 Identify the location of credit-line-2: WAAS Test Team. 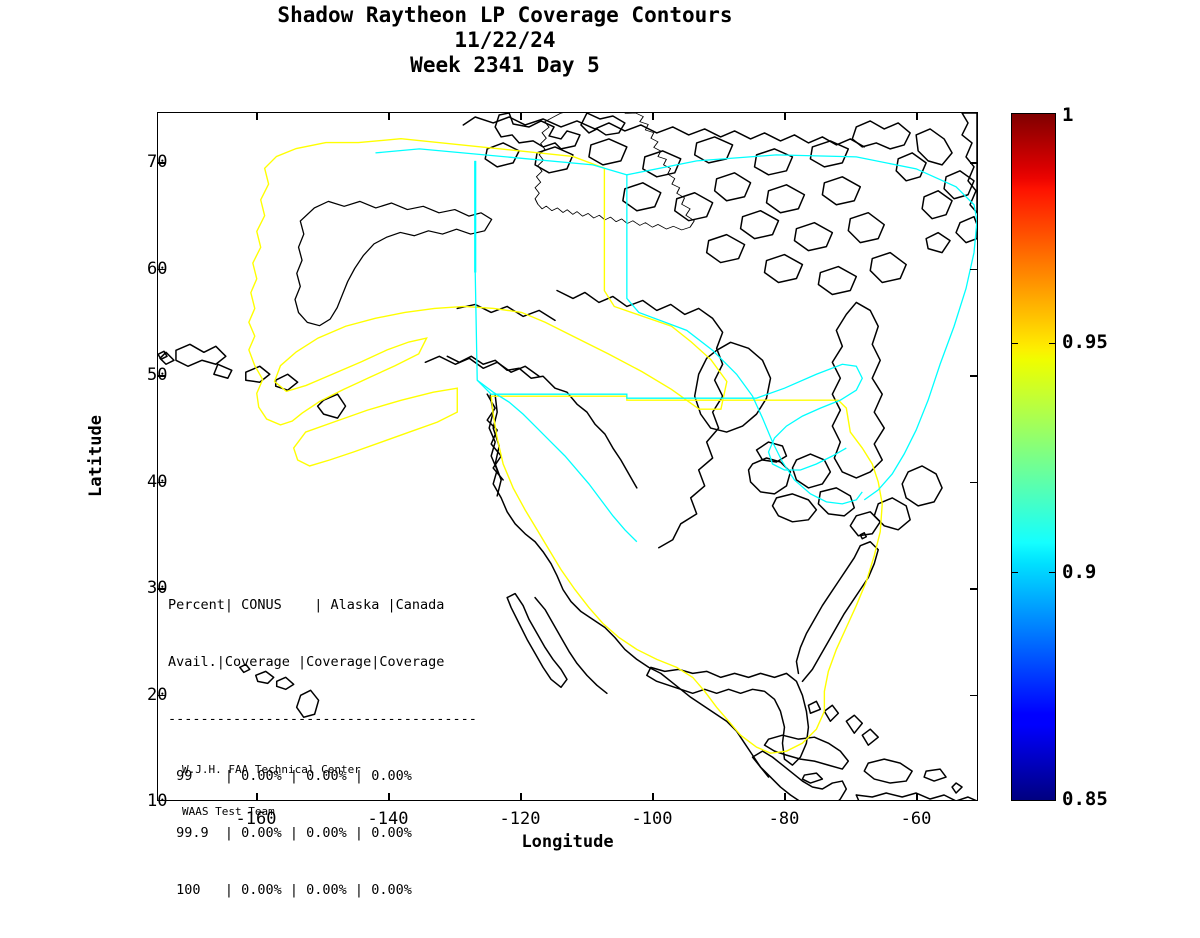
(228, 811).